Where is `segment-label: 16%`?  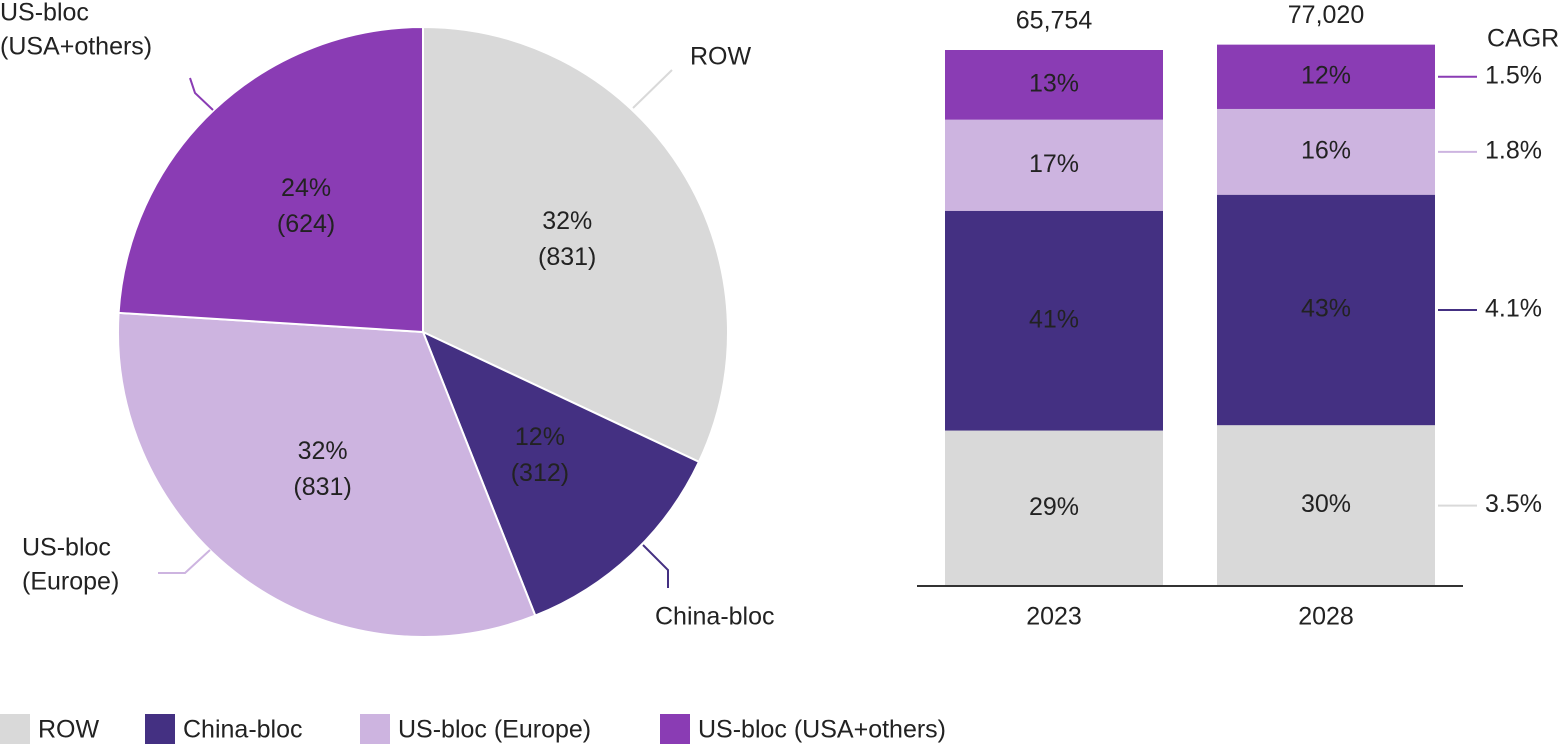 segment-label: 16% is located at coordinates (1326, 150).